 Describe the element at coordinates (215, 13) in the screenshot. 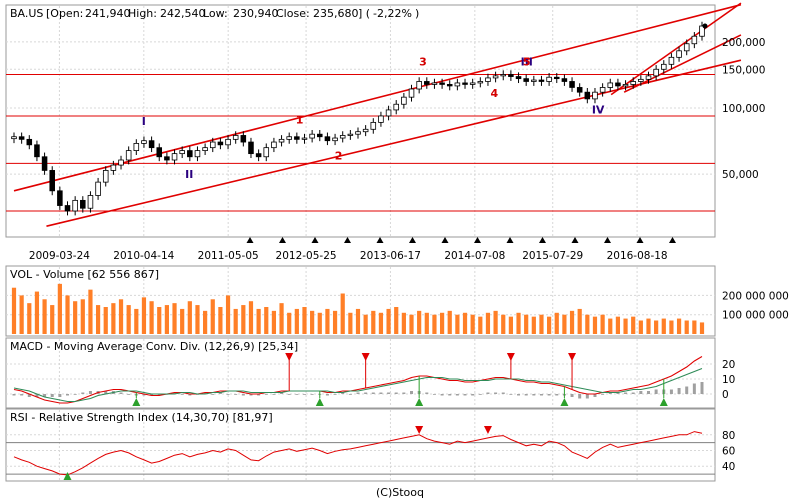

I see `low-label: Low:` at that location.